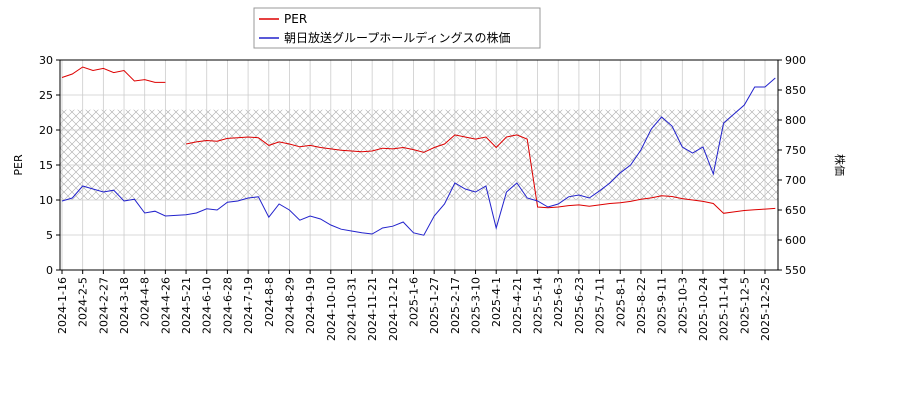 The image size is (900, 400). Describe the element at coordinates (538, 305) in the screenshot. I see `x-tick-label: 2025-5-14` at that location.